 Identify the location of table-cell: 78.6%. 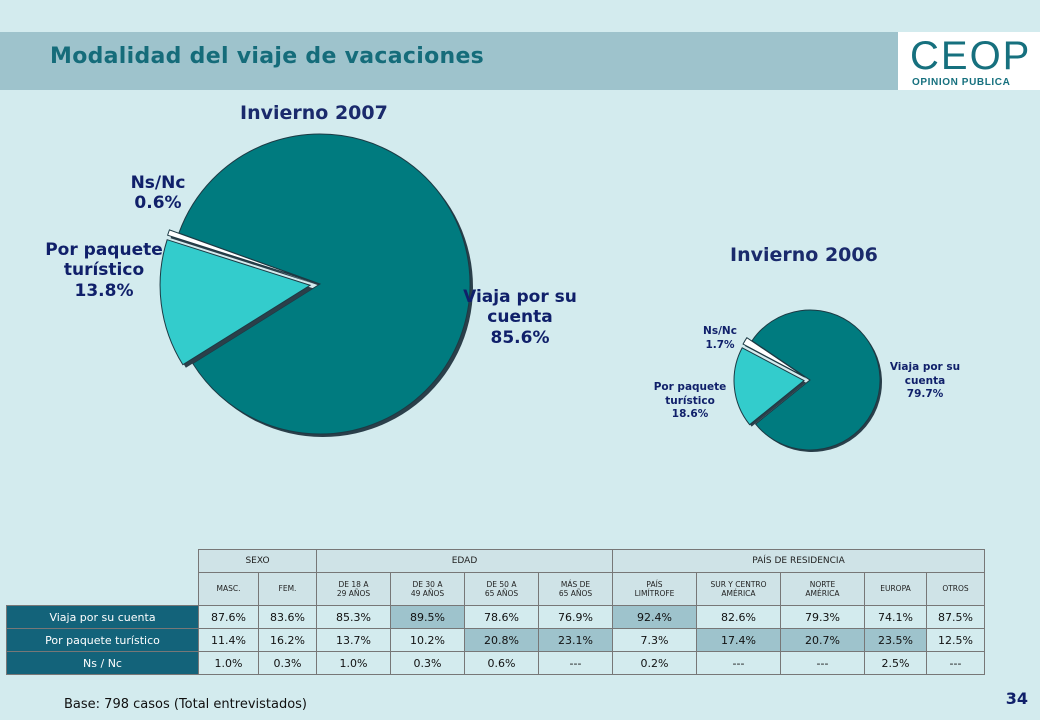
(501, 617).